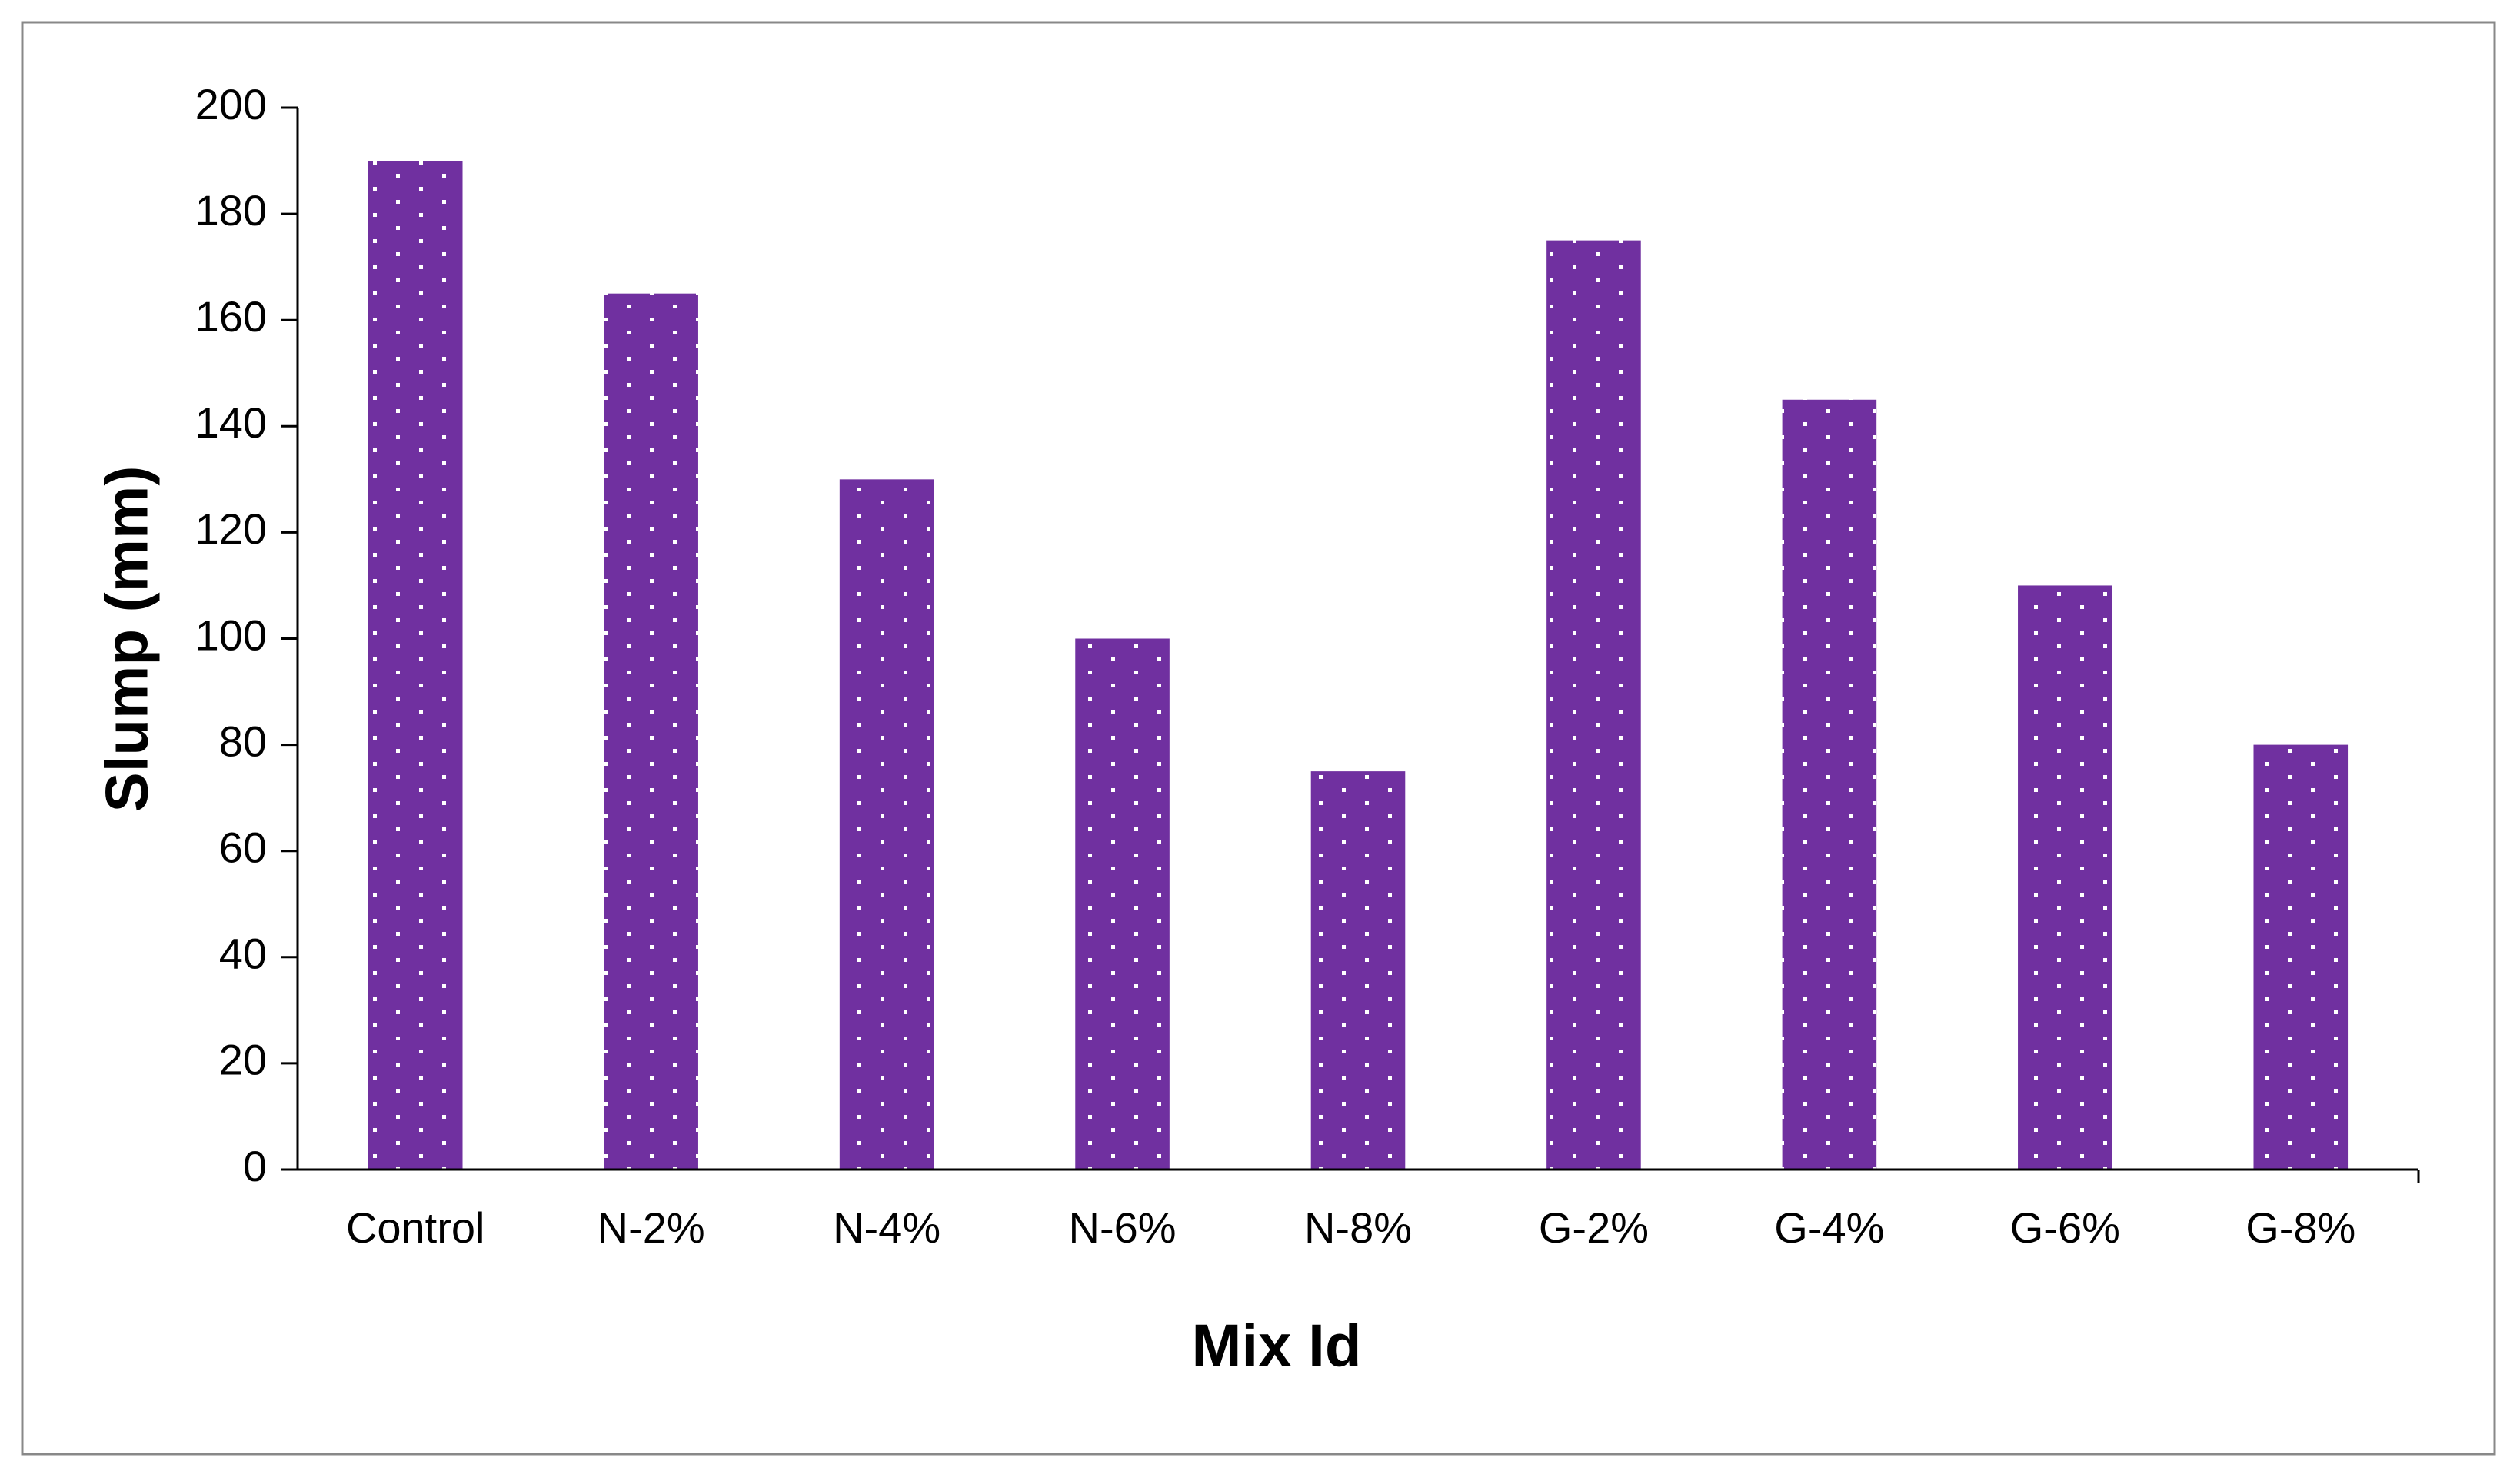 The height and width of the screenshot is (1471, 2520). I want to click on y-tick-label: 200, so click(231, 104).